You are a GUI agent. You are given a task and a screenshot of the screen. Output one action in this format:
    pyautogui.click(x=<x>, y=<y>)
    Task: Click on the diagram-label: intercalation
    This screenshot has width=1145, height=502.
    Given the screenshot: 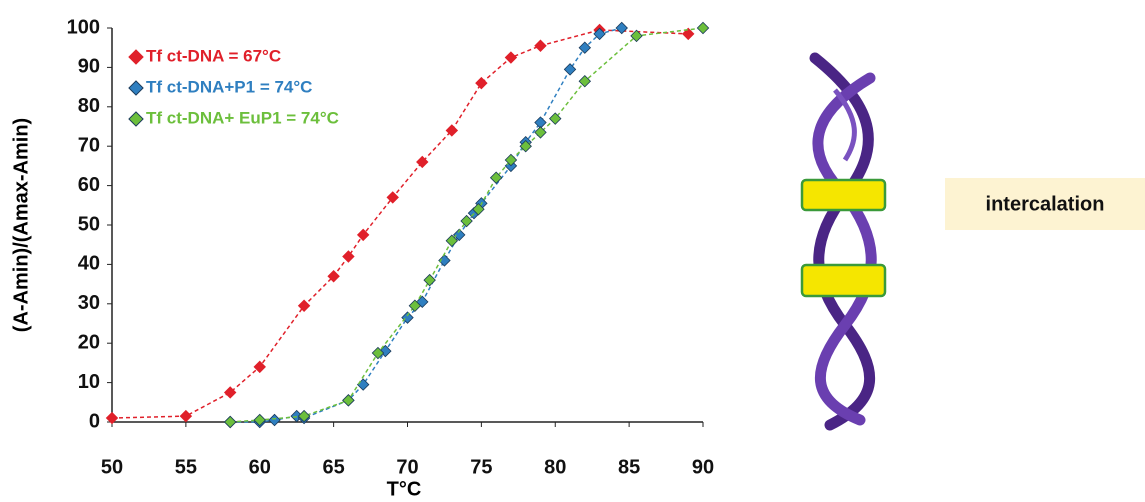 What is the action you would take?
    pyautogui.click(x=1045, y=204)
    